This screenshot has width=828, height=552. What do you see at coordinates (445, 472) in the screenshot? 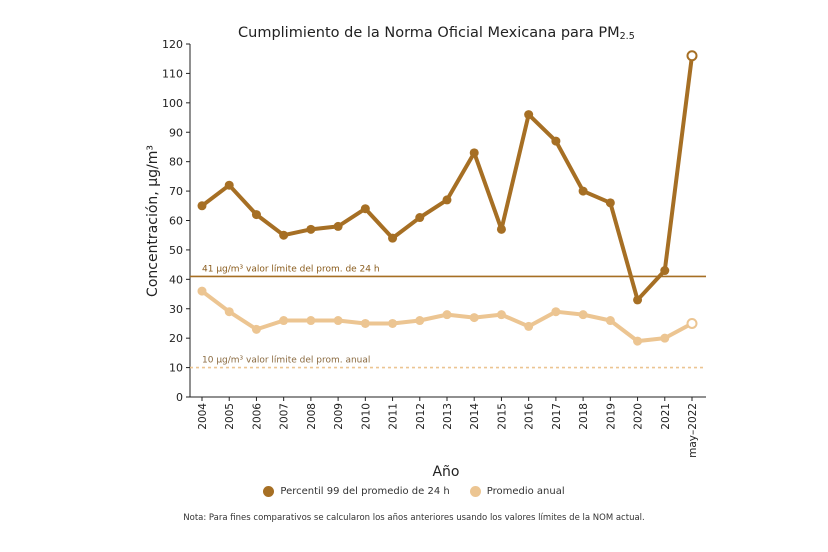
I see `x-axis-label: Año` at bounding box center [445, 472].